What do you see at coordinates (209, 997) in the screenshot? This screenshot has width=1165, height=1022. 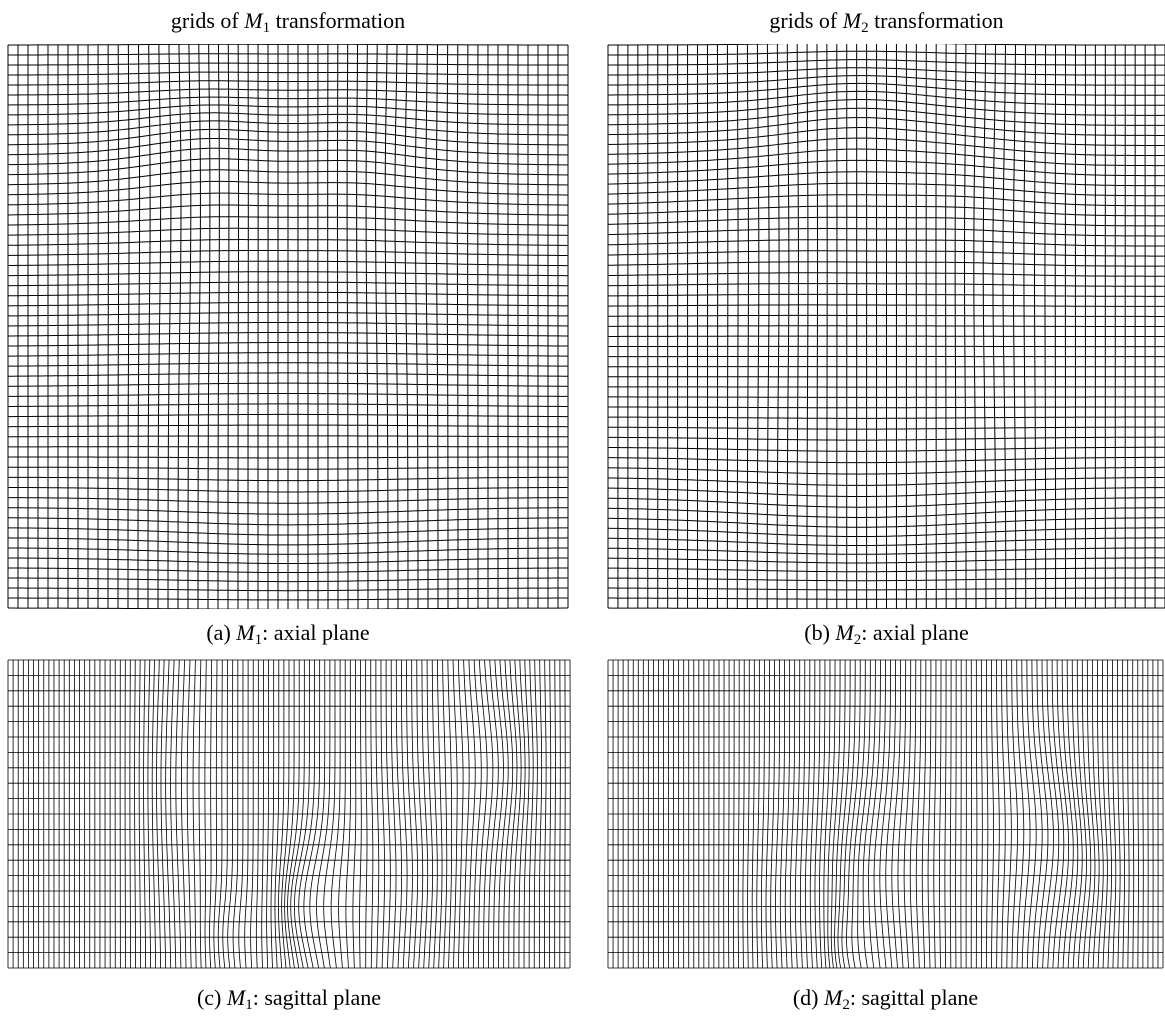 I see `caption-label: (c)` at bounding box center [209, 997].